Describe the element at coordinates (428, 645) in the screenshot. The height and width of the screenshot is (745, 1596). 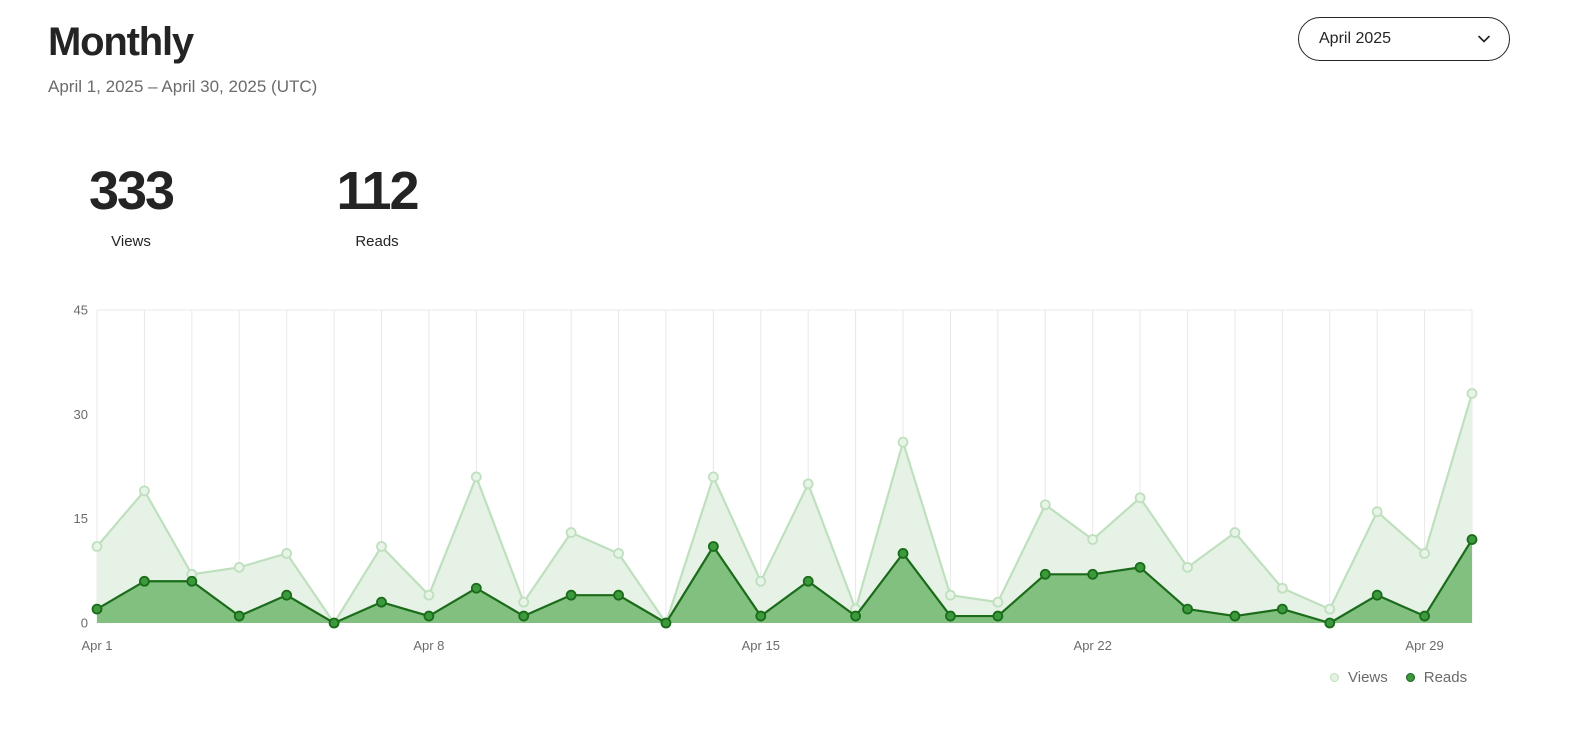
I see `x-tick-label: Apr 8` at that location.